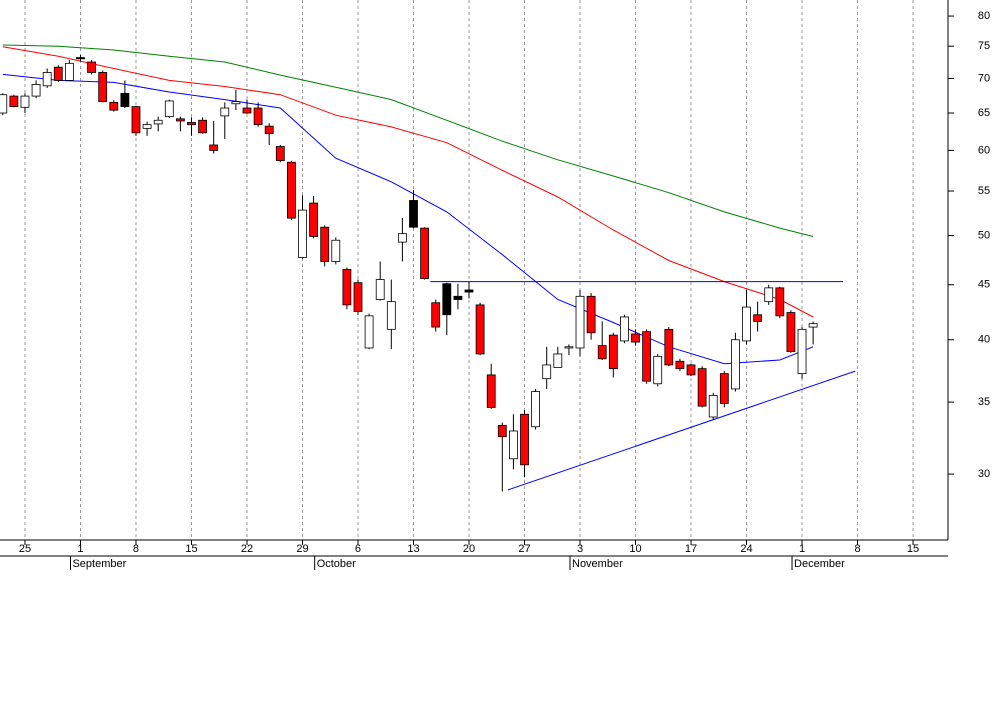  What do you see at coordinates (984, 474) in the screenshot?
I see `y-tick-label: 30` at bounding box center [984, 474].